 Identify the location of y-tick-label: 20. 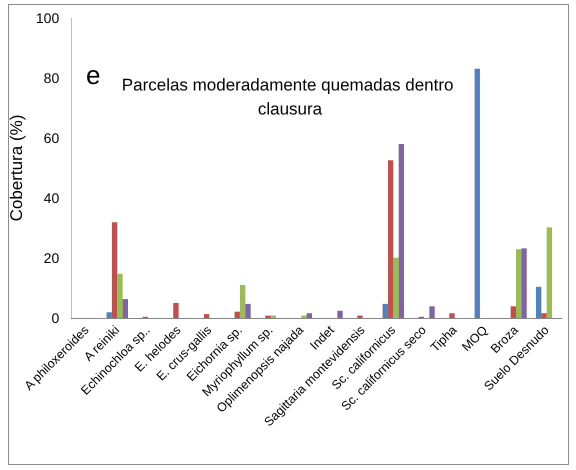
(52, 258).